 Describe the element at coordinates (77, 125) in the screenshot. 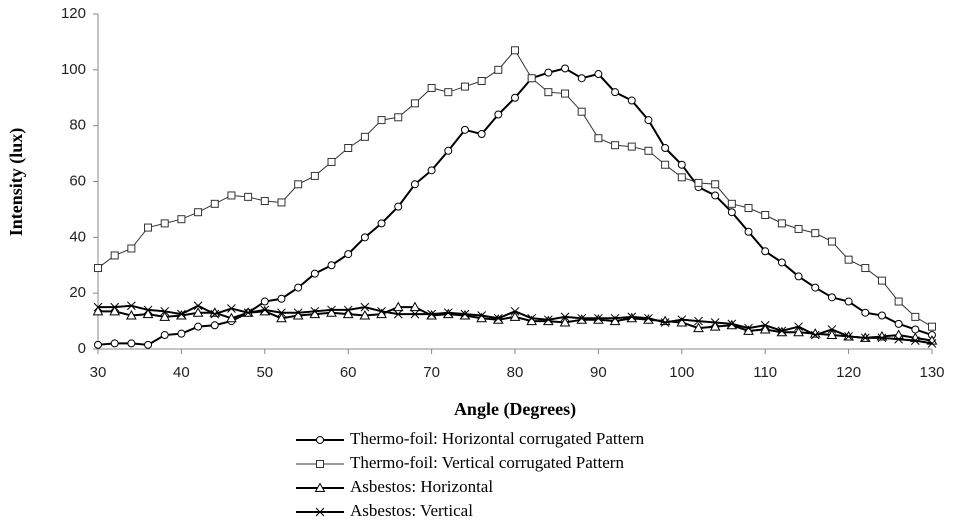

I see `y-tick-label: 80` at that location.